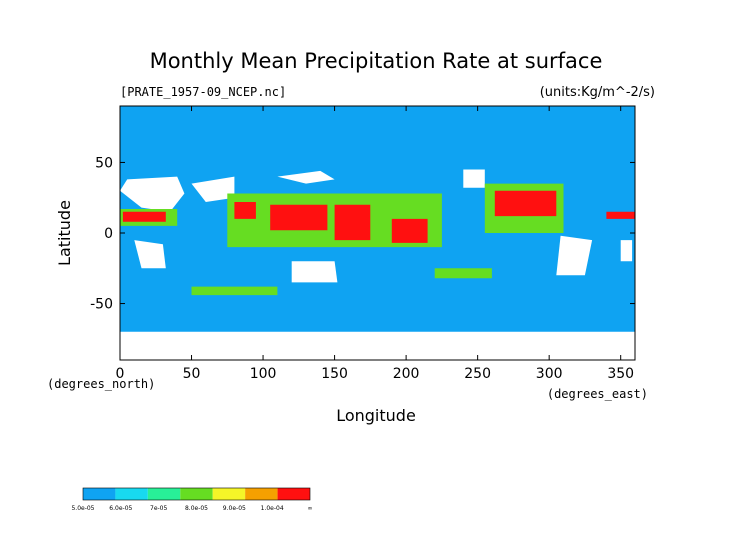 The image size is (752, 536). What do you see at coordinates (234, 508) in the screenshot?
I see `legend-label: 9.0e-05` at bounding box center [234, 508].